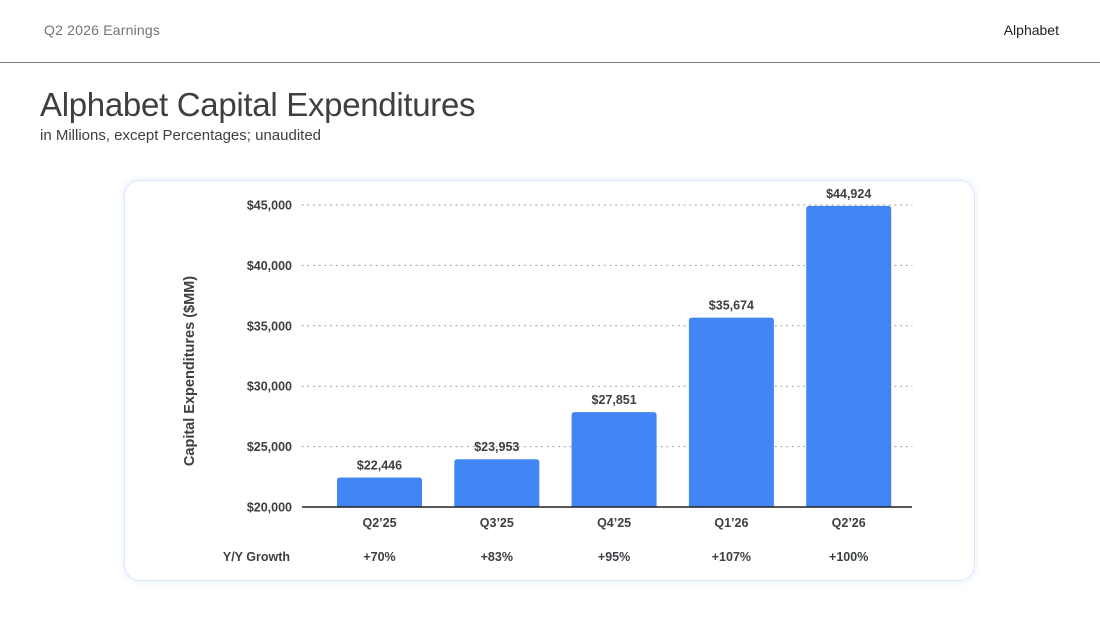  Describe the element at coordinates (269, 508) in the screenshot. I see `y-tick-label: $20,000` at that location.